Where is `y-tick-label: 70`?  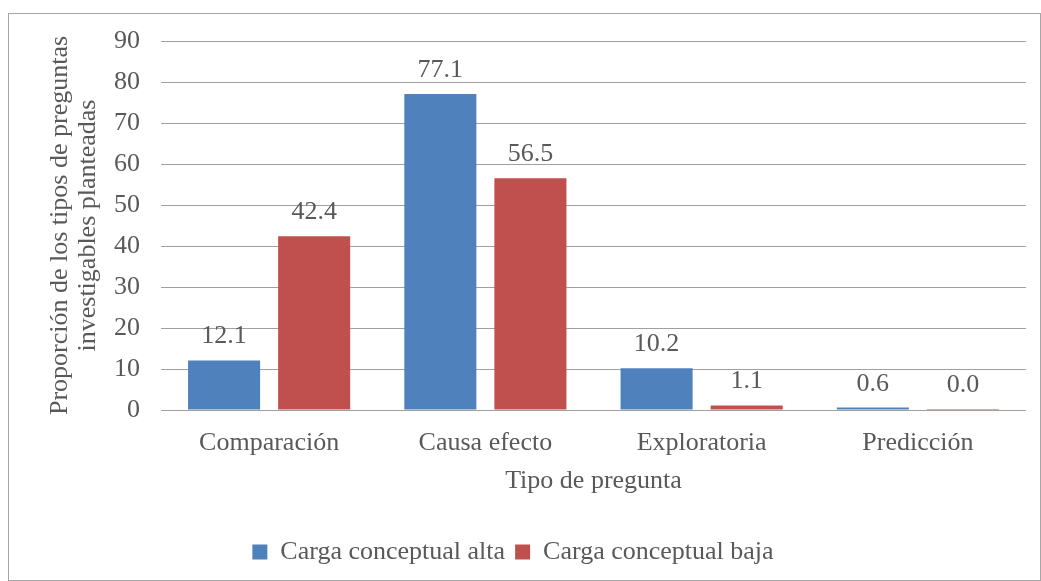
y-tick-label: 70 is located at coordinates (127, 121).